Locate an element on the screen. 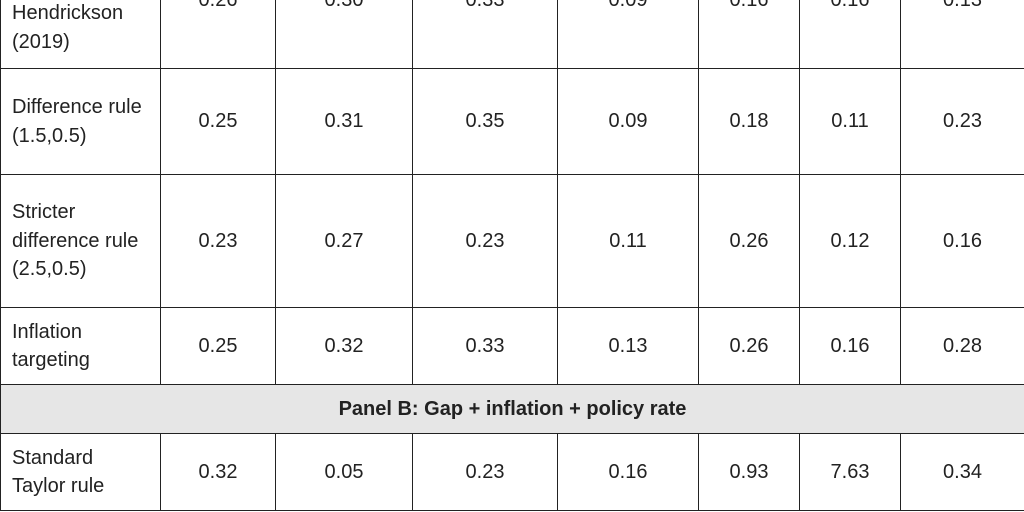  cell-value: 7.63 is located at coordinates (850, 472).